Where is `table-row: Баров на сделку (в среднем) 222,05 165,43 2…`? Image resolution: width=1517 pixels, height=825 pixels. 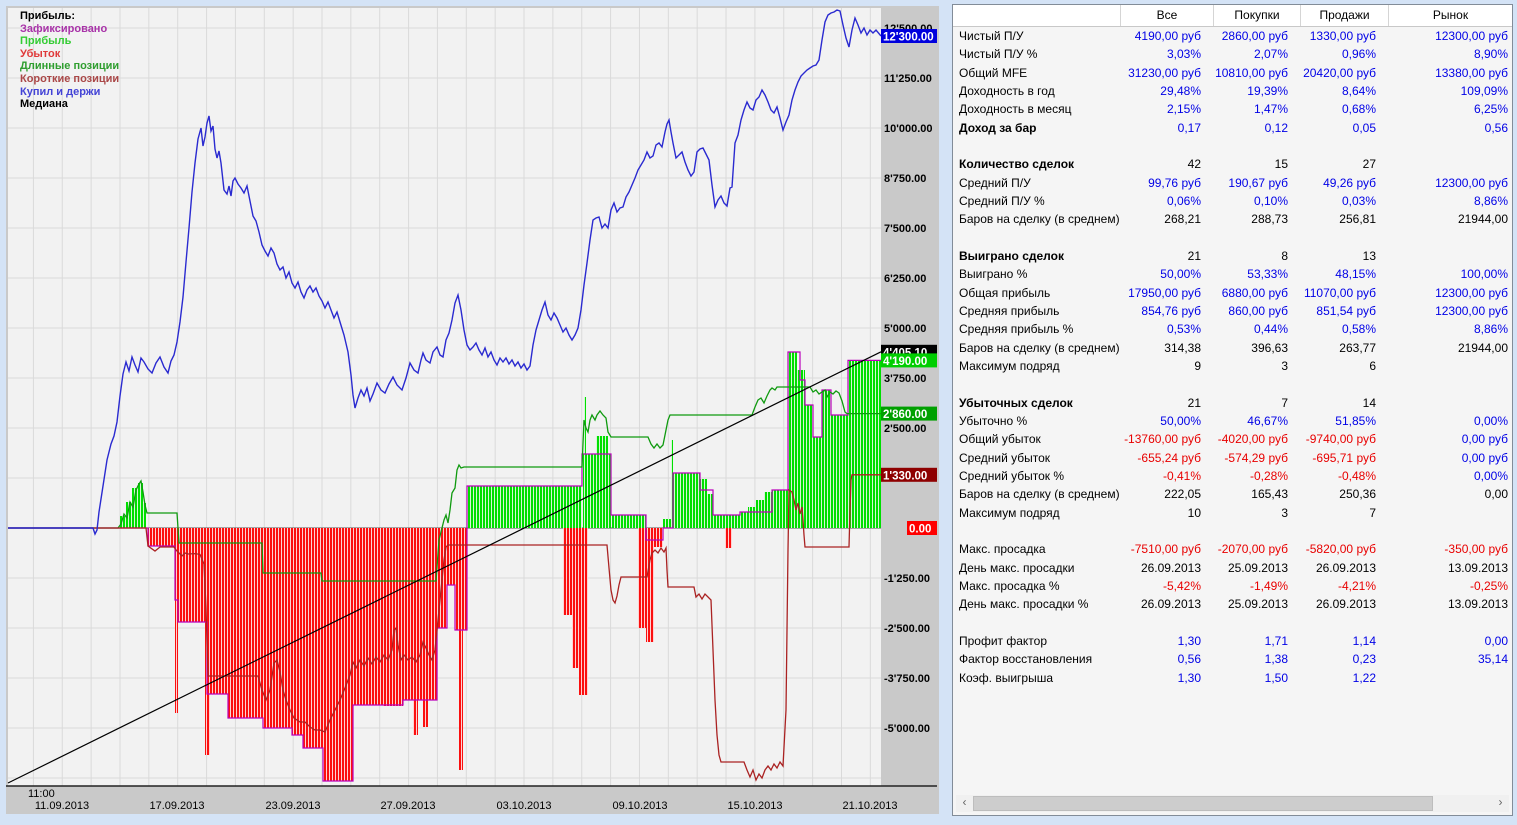
table-row: Баров на сделку (в среднем) 222,05 165,43 2… is located at coordinates (1232, 494).